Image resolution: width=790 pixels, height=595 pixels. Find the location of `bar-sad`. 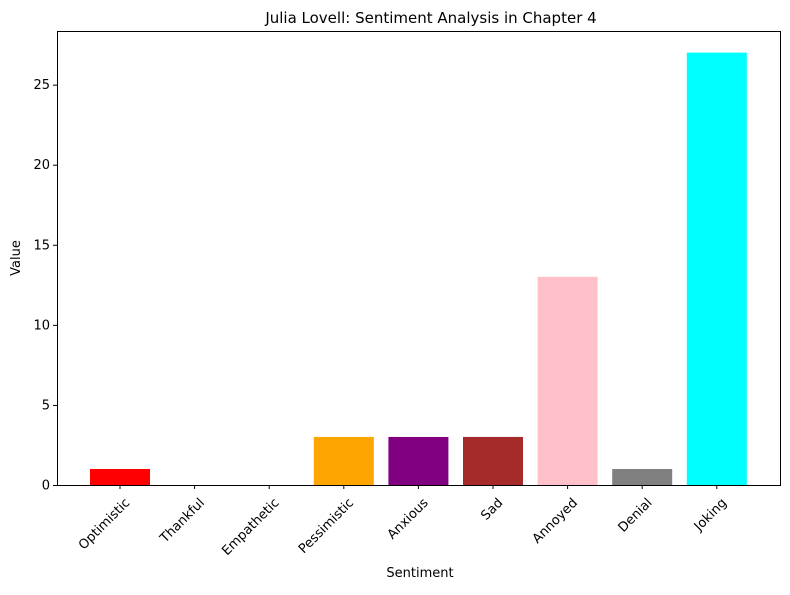

bar-sad is located at coordinates (493, 460).